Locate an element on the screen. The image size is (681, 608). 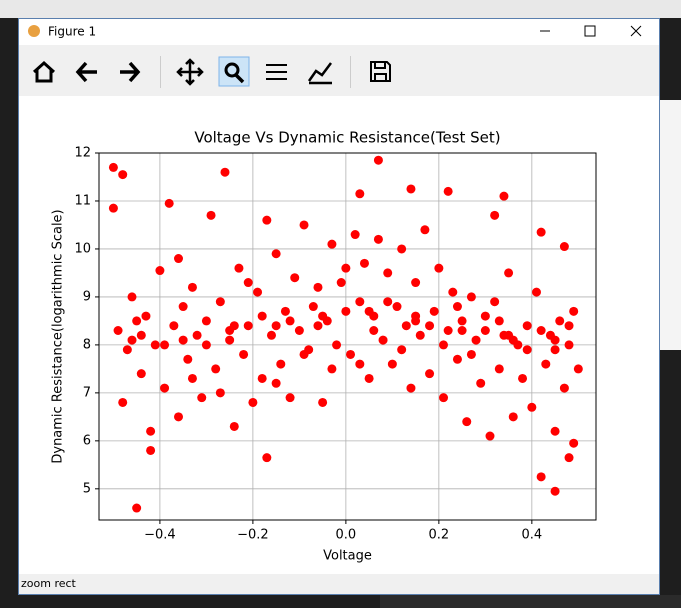
subplots-button is located at coordinates (276, 72).